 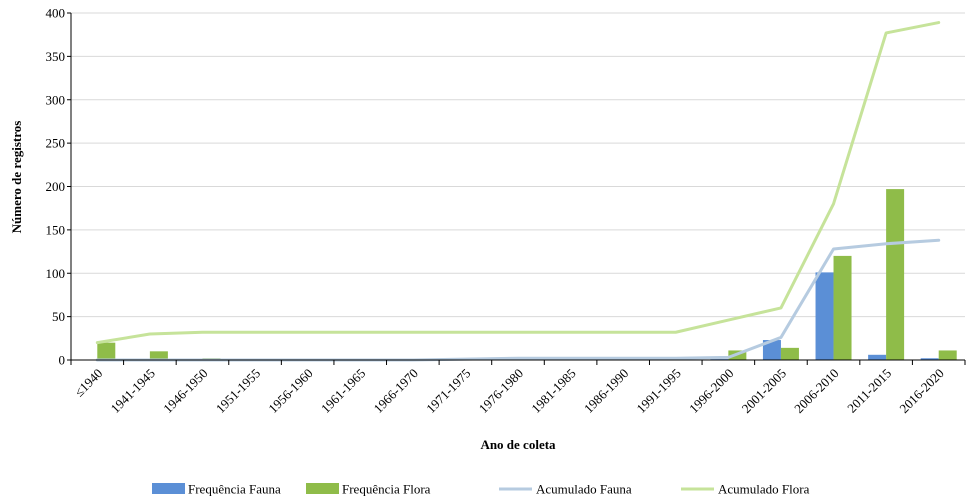 What do you see at coordinates (553, 391) in the screenshot?
I see `x-tick-label: 1981-1985` at bounding box center [553, 391].